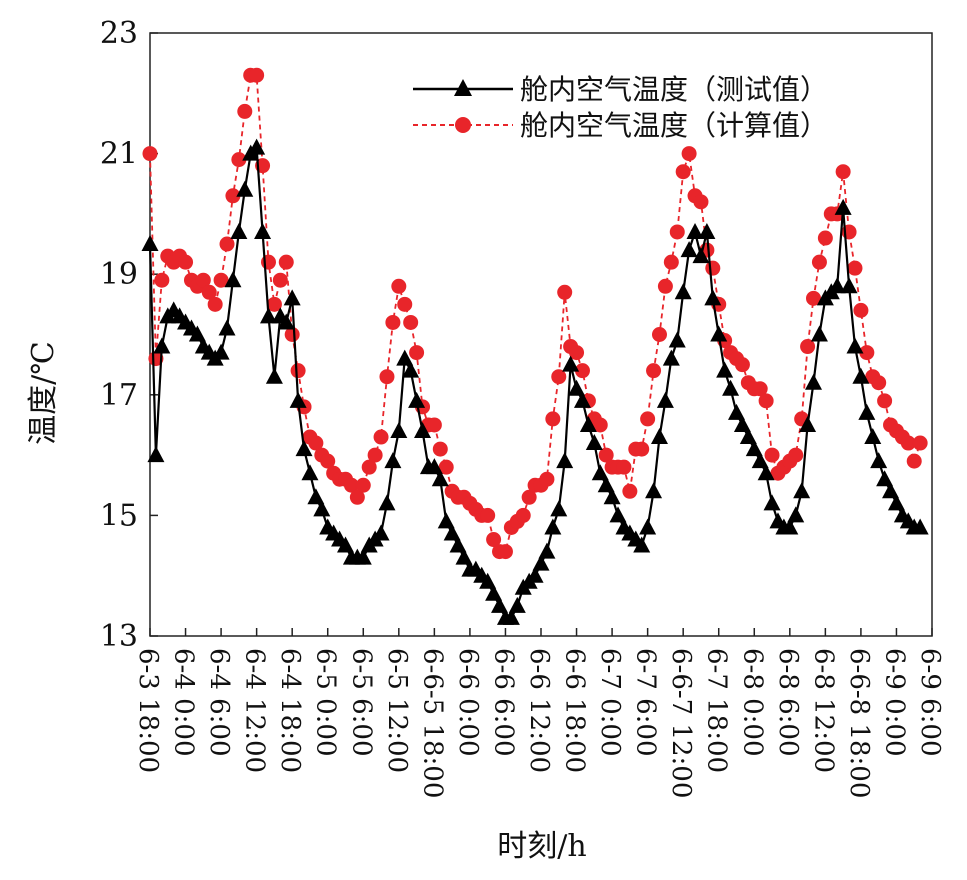  Describe the element at coordinates (463, 125) in the screenshot. I see `legend-marker-calculated` at that location.